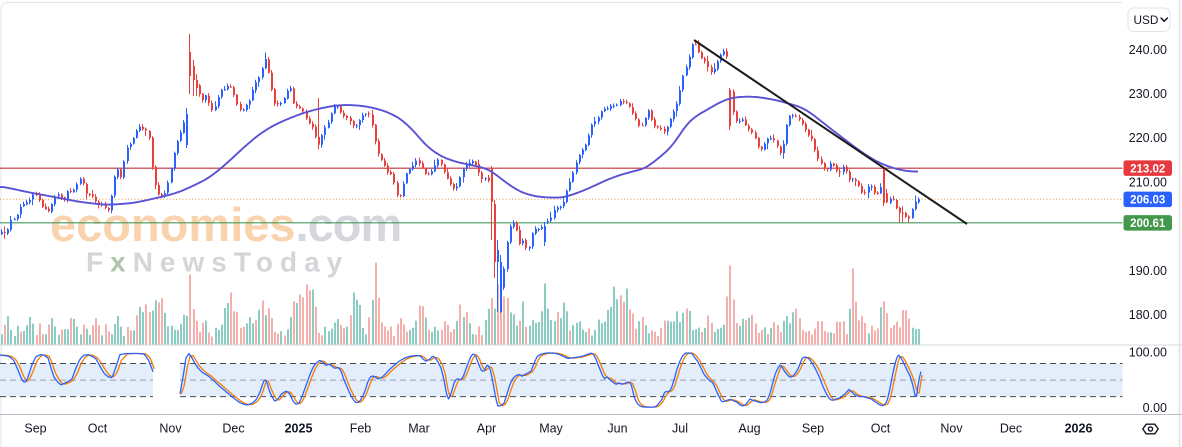  What do you see at coordinates (1148, 315) in the screenshot?
I see `svg-text: 180.00` at bounding box center [1148, 315].